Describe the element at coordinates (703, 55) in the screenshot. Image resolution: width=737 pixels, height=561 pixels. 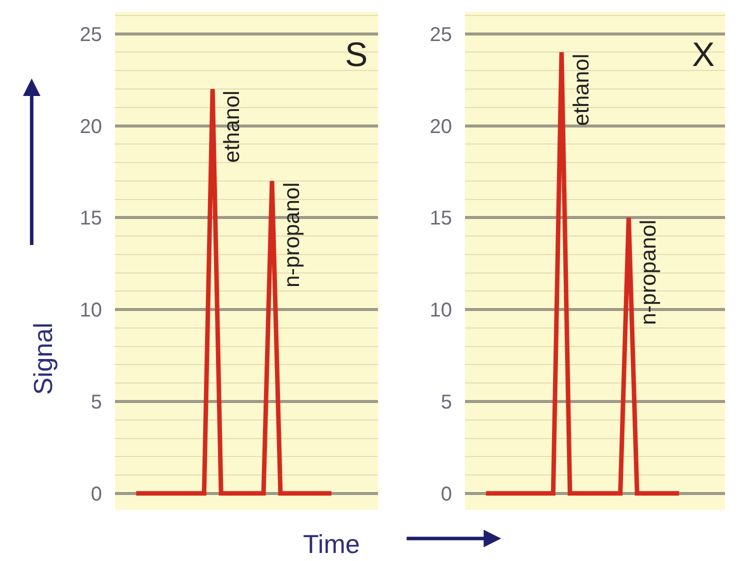
I see `text: X` at that location.